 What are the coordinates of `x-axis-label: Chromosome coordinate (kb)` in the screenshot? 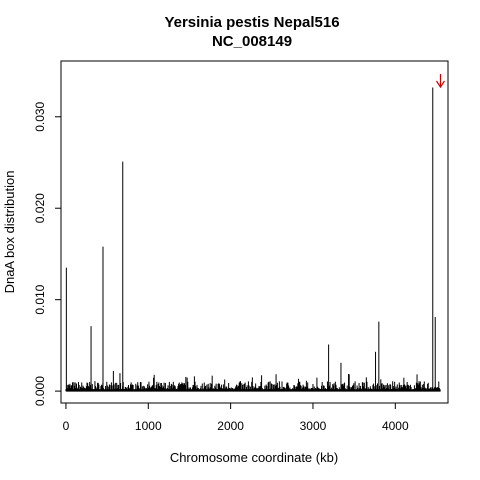 It's located at (254, 457).